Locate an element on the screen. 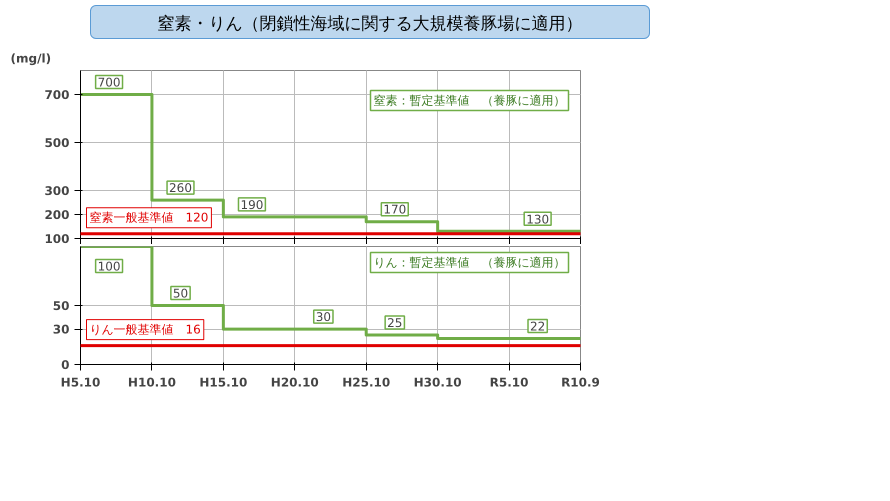  y-tick-label: 50 is located at coordinates (61, 306).